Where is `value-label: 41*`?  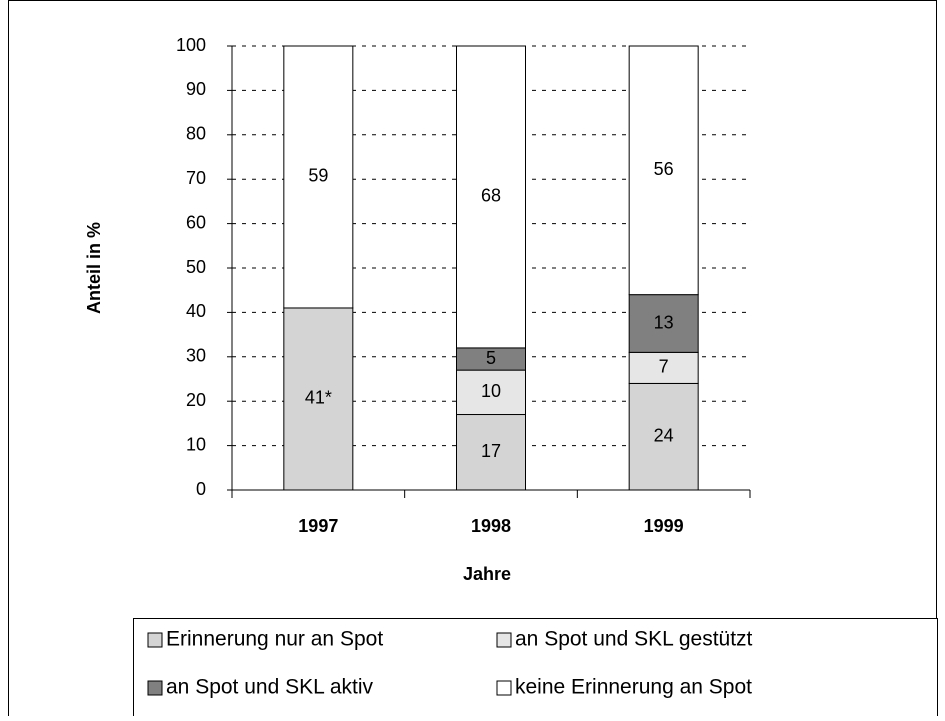
value-label: 41* is located at coordinates (318, 398).